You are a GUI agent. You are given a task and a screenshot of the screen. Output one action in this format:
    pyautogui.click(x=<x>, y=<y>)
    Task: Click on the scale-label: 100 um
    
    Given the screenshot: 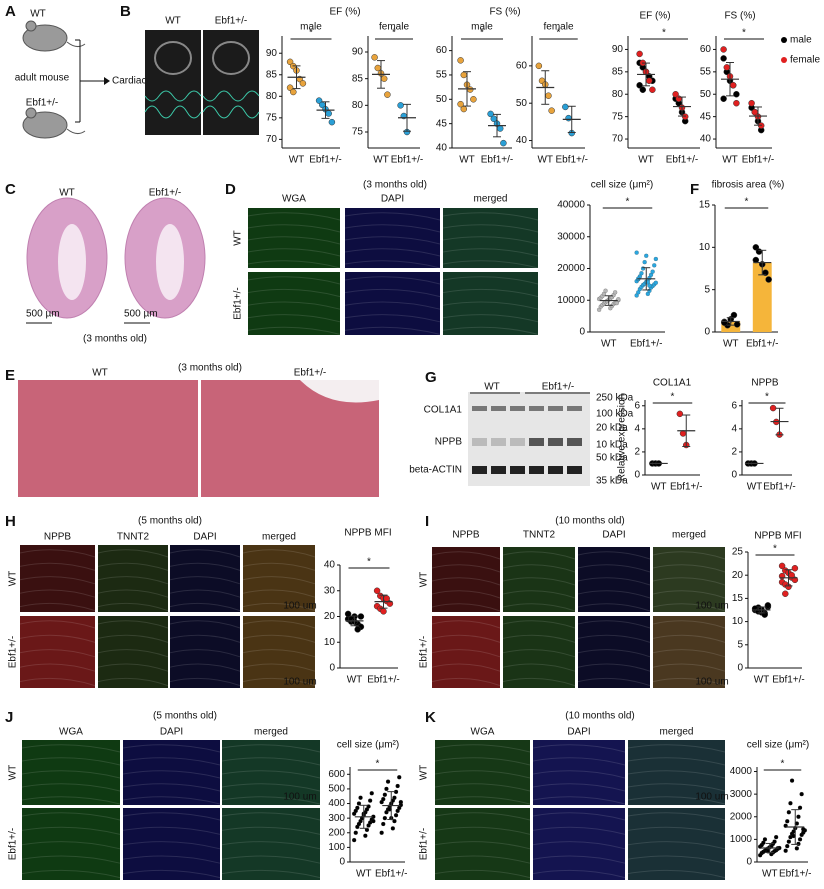 What is the action you would take?
    pyautogui.click(x=299, y=797)
    